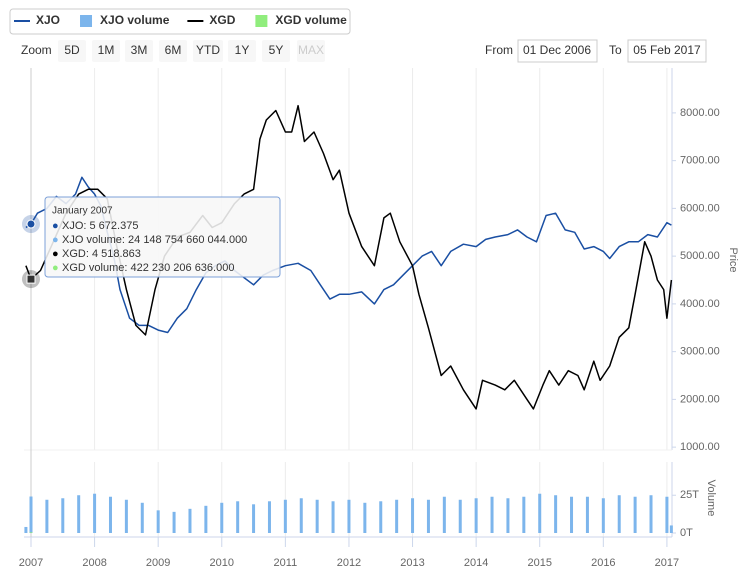 The image size is (754, 584). I want to click on y-tick-label: 8000.00, so click(700, 113).